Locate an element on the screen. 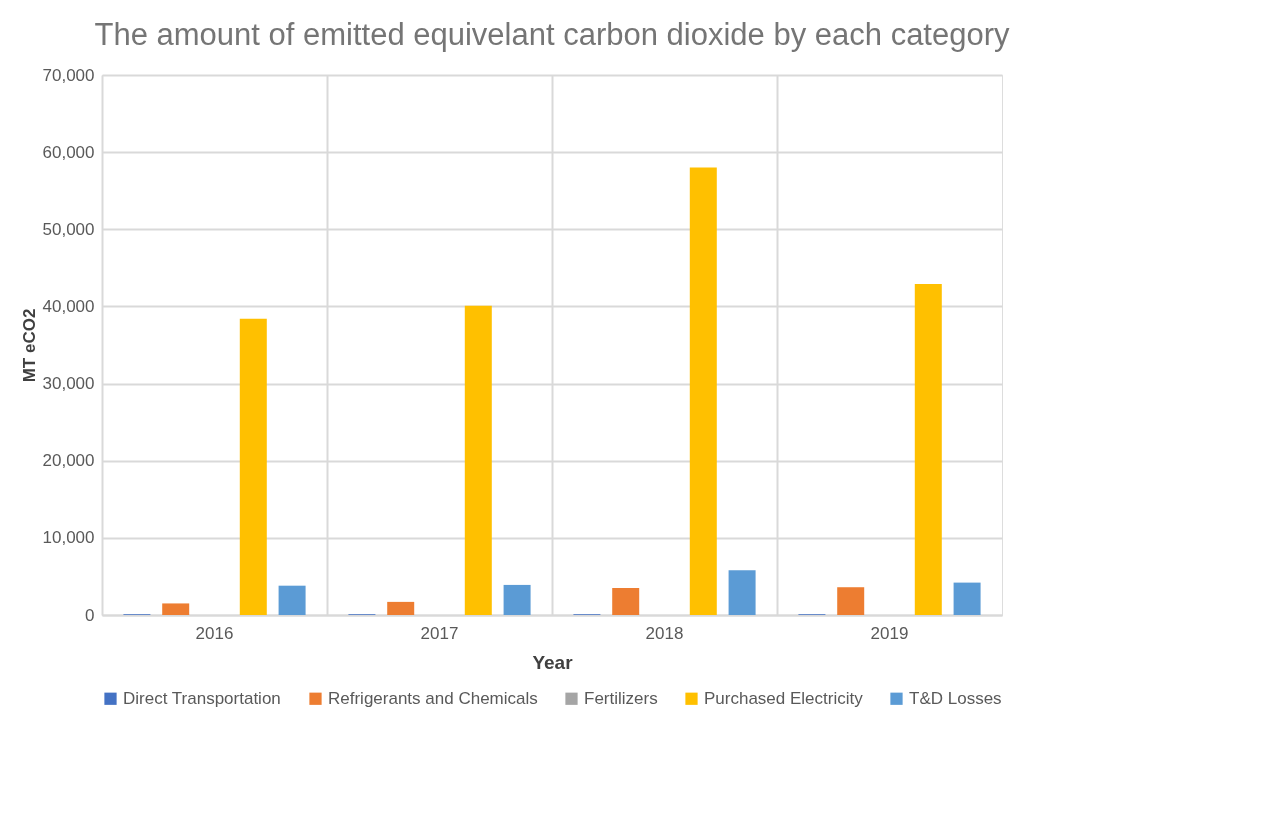 The height and width of the screenshot is (836, 1263). x-tick-label: 2017 is located at coordinates (439, 633).